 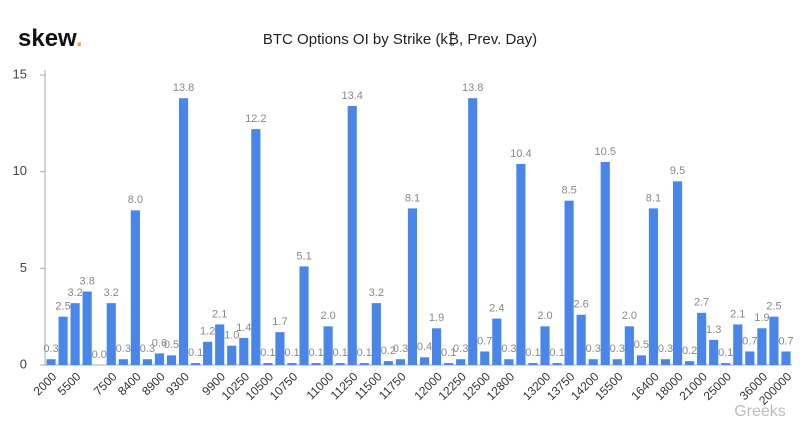 What do you see at coordinates (568, 191) in the screenshot?
I see `value-label: 8.5` at bounding box center [568, 191].